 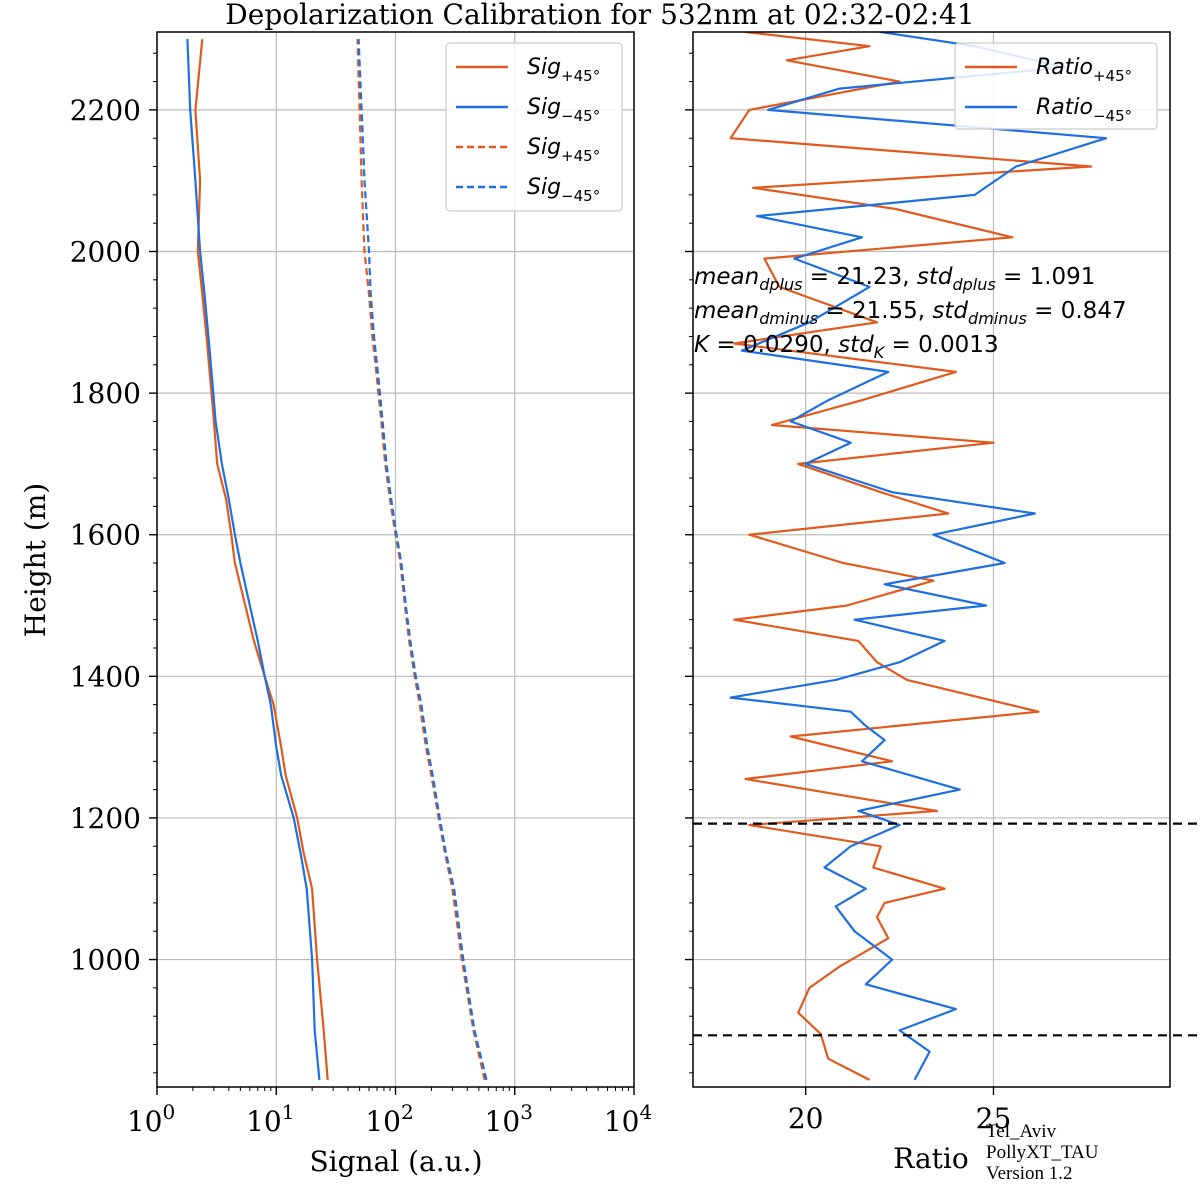 What do you see at coordinates (105, 960) in the screenshot?
I see `height-tick-label: 1000` at bounding box center [105, 960].